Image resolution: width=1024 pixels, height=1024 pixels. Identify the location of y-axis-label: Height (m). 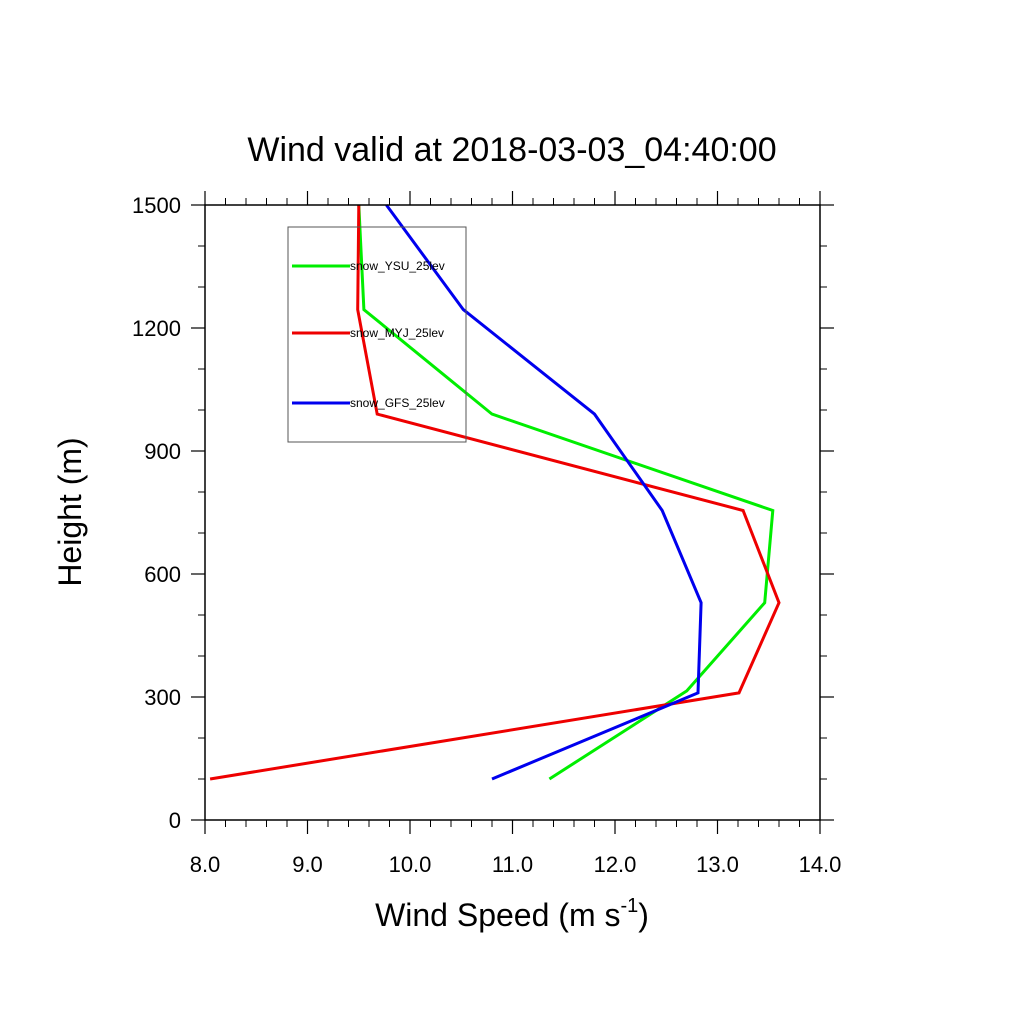
(70, 511).